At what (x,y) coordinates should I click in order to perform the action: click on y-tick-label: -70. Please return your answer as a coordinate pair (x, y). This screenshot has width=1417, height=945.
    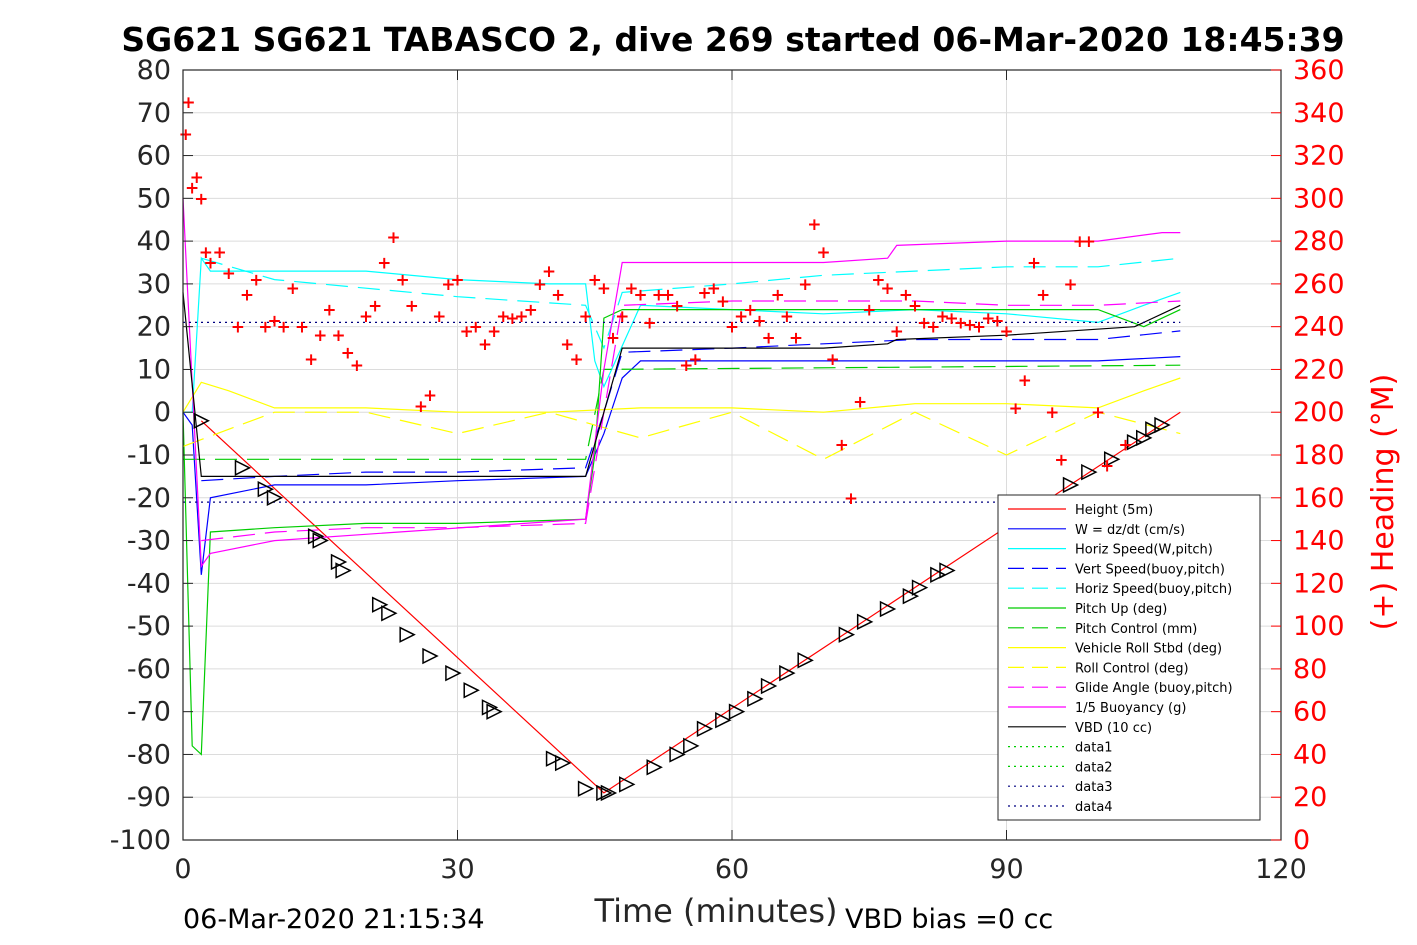
    Looking at the image, I should click on (149, 712).